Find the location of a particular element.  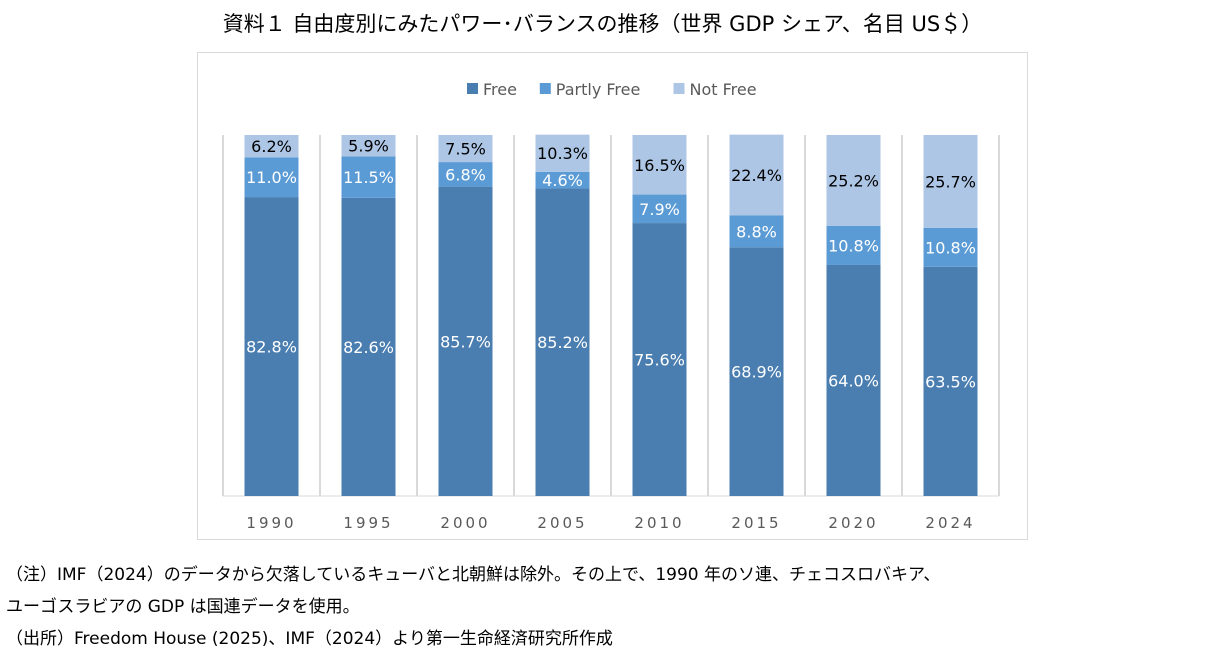

data-label: 5.9% is located at coordinates (368, 146).